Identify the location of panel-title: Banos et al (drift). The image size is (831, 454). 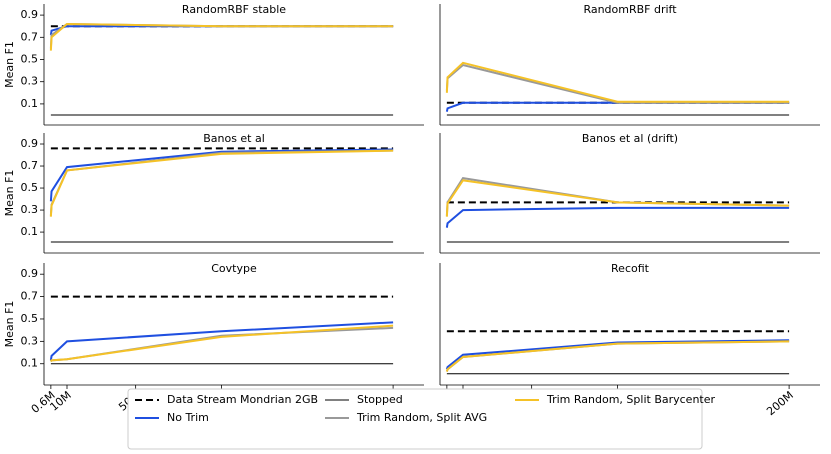
(630, 138).